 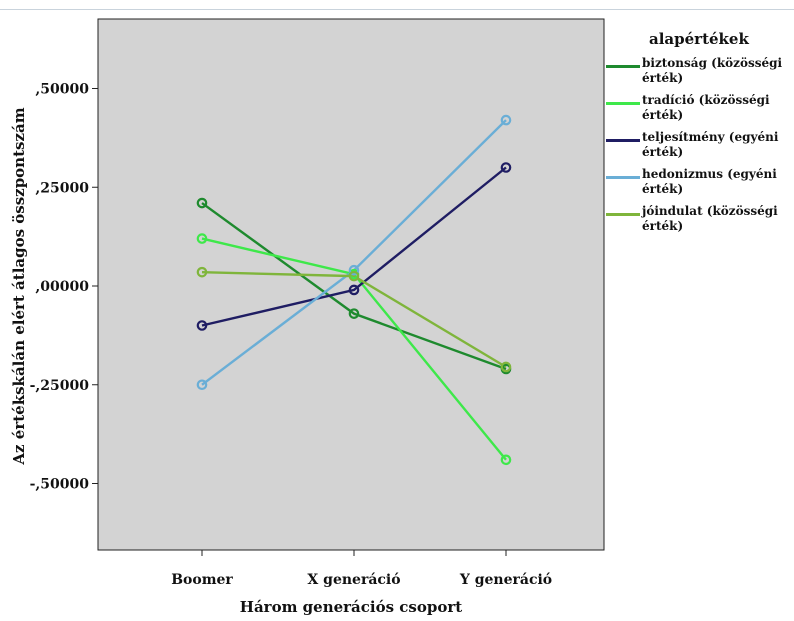 I want to click on legend-item: jóindulat (közösségi érték), so click(x=699, y=222).